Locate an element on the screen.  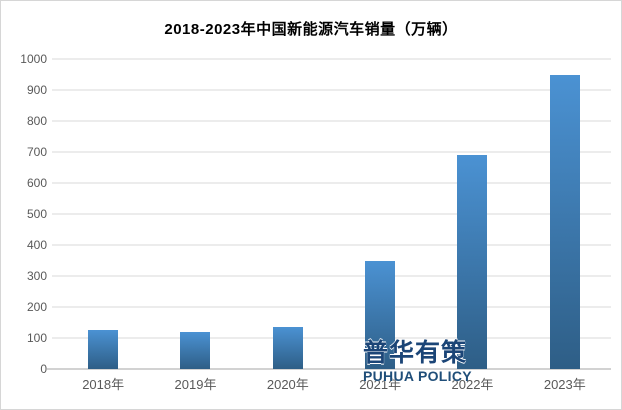
y-axis-tick-label: 200 is located at coordinates (36, 307).